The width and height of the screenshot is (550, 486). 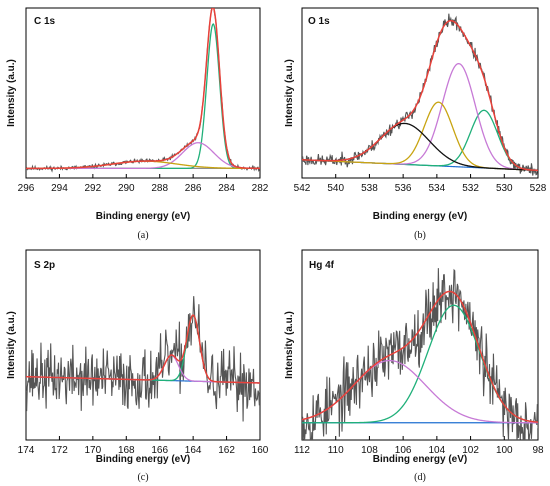 What do you see at coordinates (420, 477) in the screenshot?
I see `panel-d-label: (d)` at bounding box center [420, 477].